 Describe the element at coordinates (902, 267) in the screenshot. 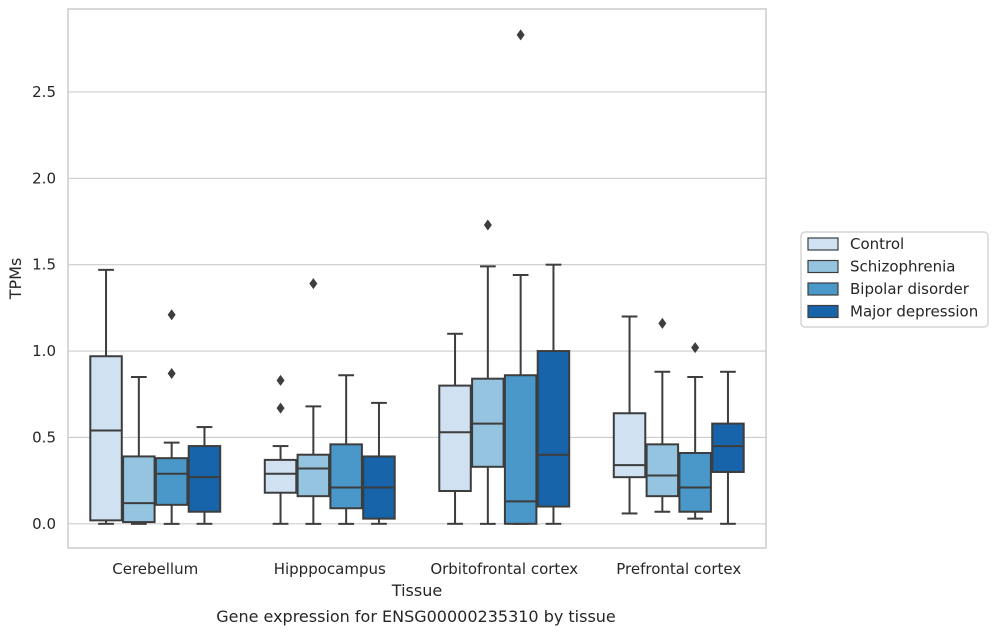

I see `legend-label: Schizophrenia` at that location.